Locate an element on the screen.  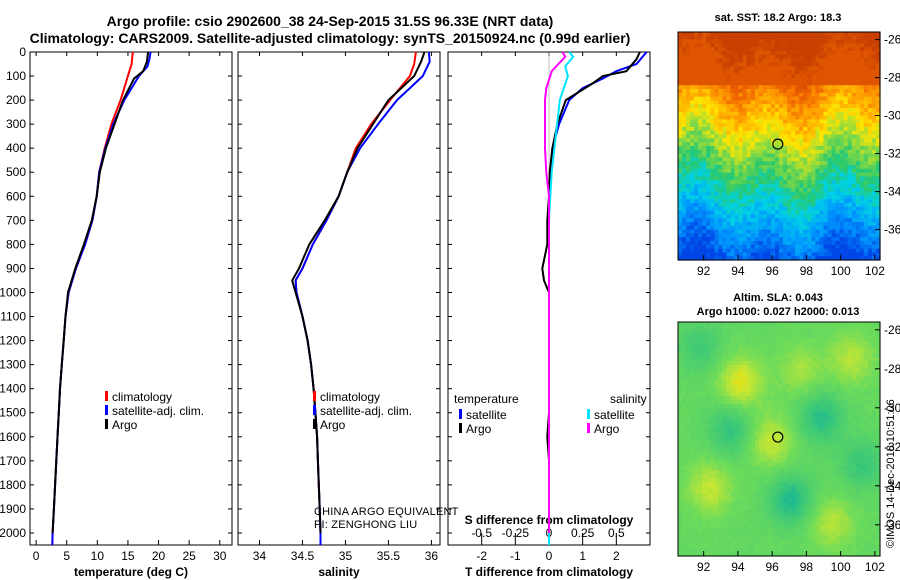
depth-tick-label: 700 is located at coordinates (16, 220).